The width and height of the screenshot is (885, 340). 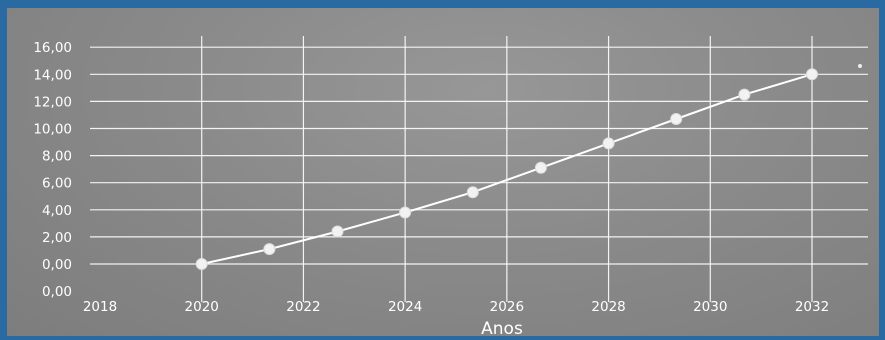 I want to click on y-tick-label: 8,00, so click(x=57, y=157).